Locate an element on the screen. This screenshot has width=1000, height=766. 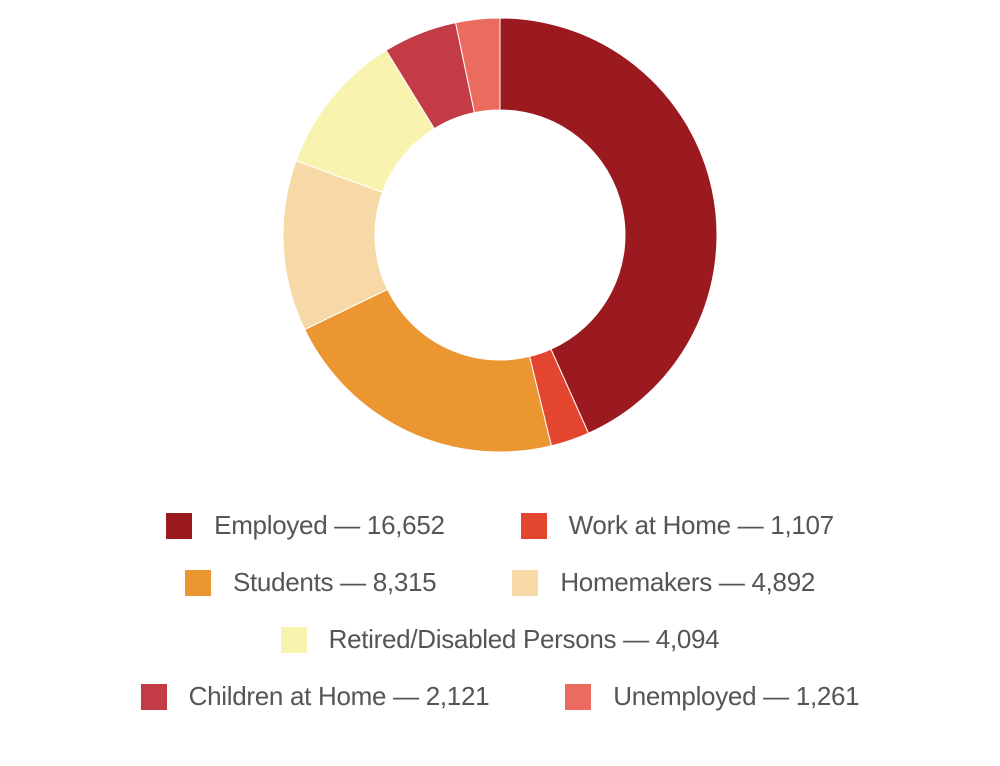
legend-label: Retired/Disabled Persons — 4,094 is located at coordinates (524, 639).